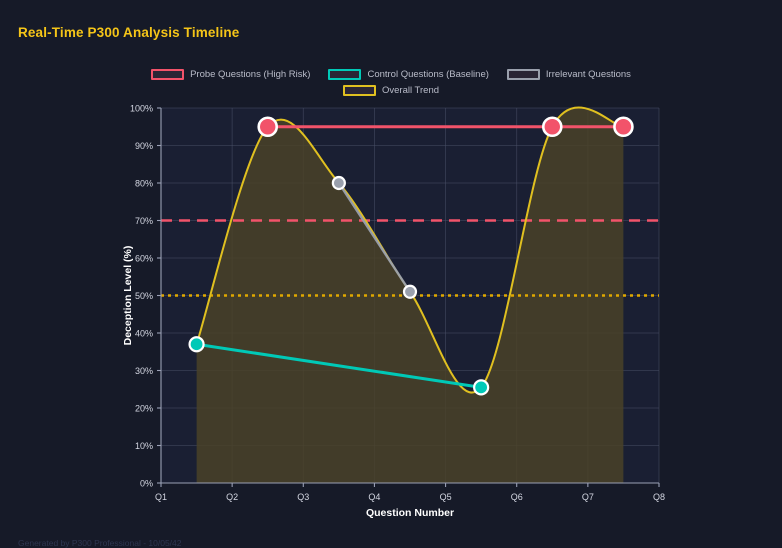  What do you see at coordinates (144, 333) in the screenshot?
I see `y-tick-label: 40%` at bounding box center [144, 333].